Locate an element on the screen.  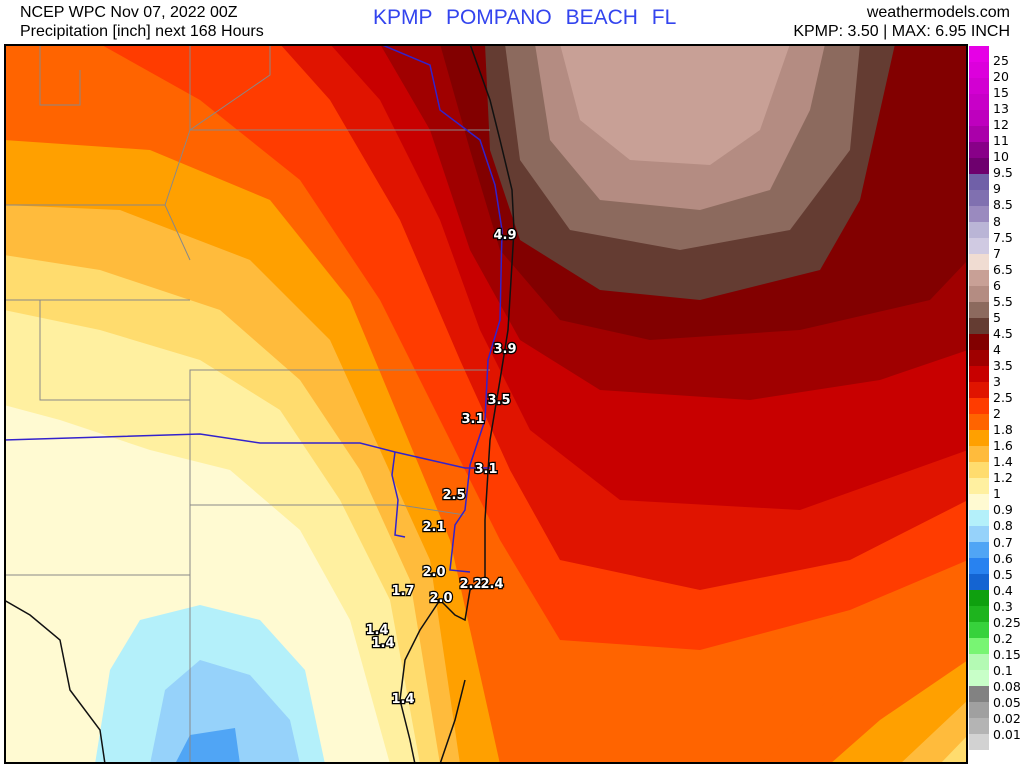
station-title: KPMP POMPANO BEACH FL is located at coordinates (525, 17).